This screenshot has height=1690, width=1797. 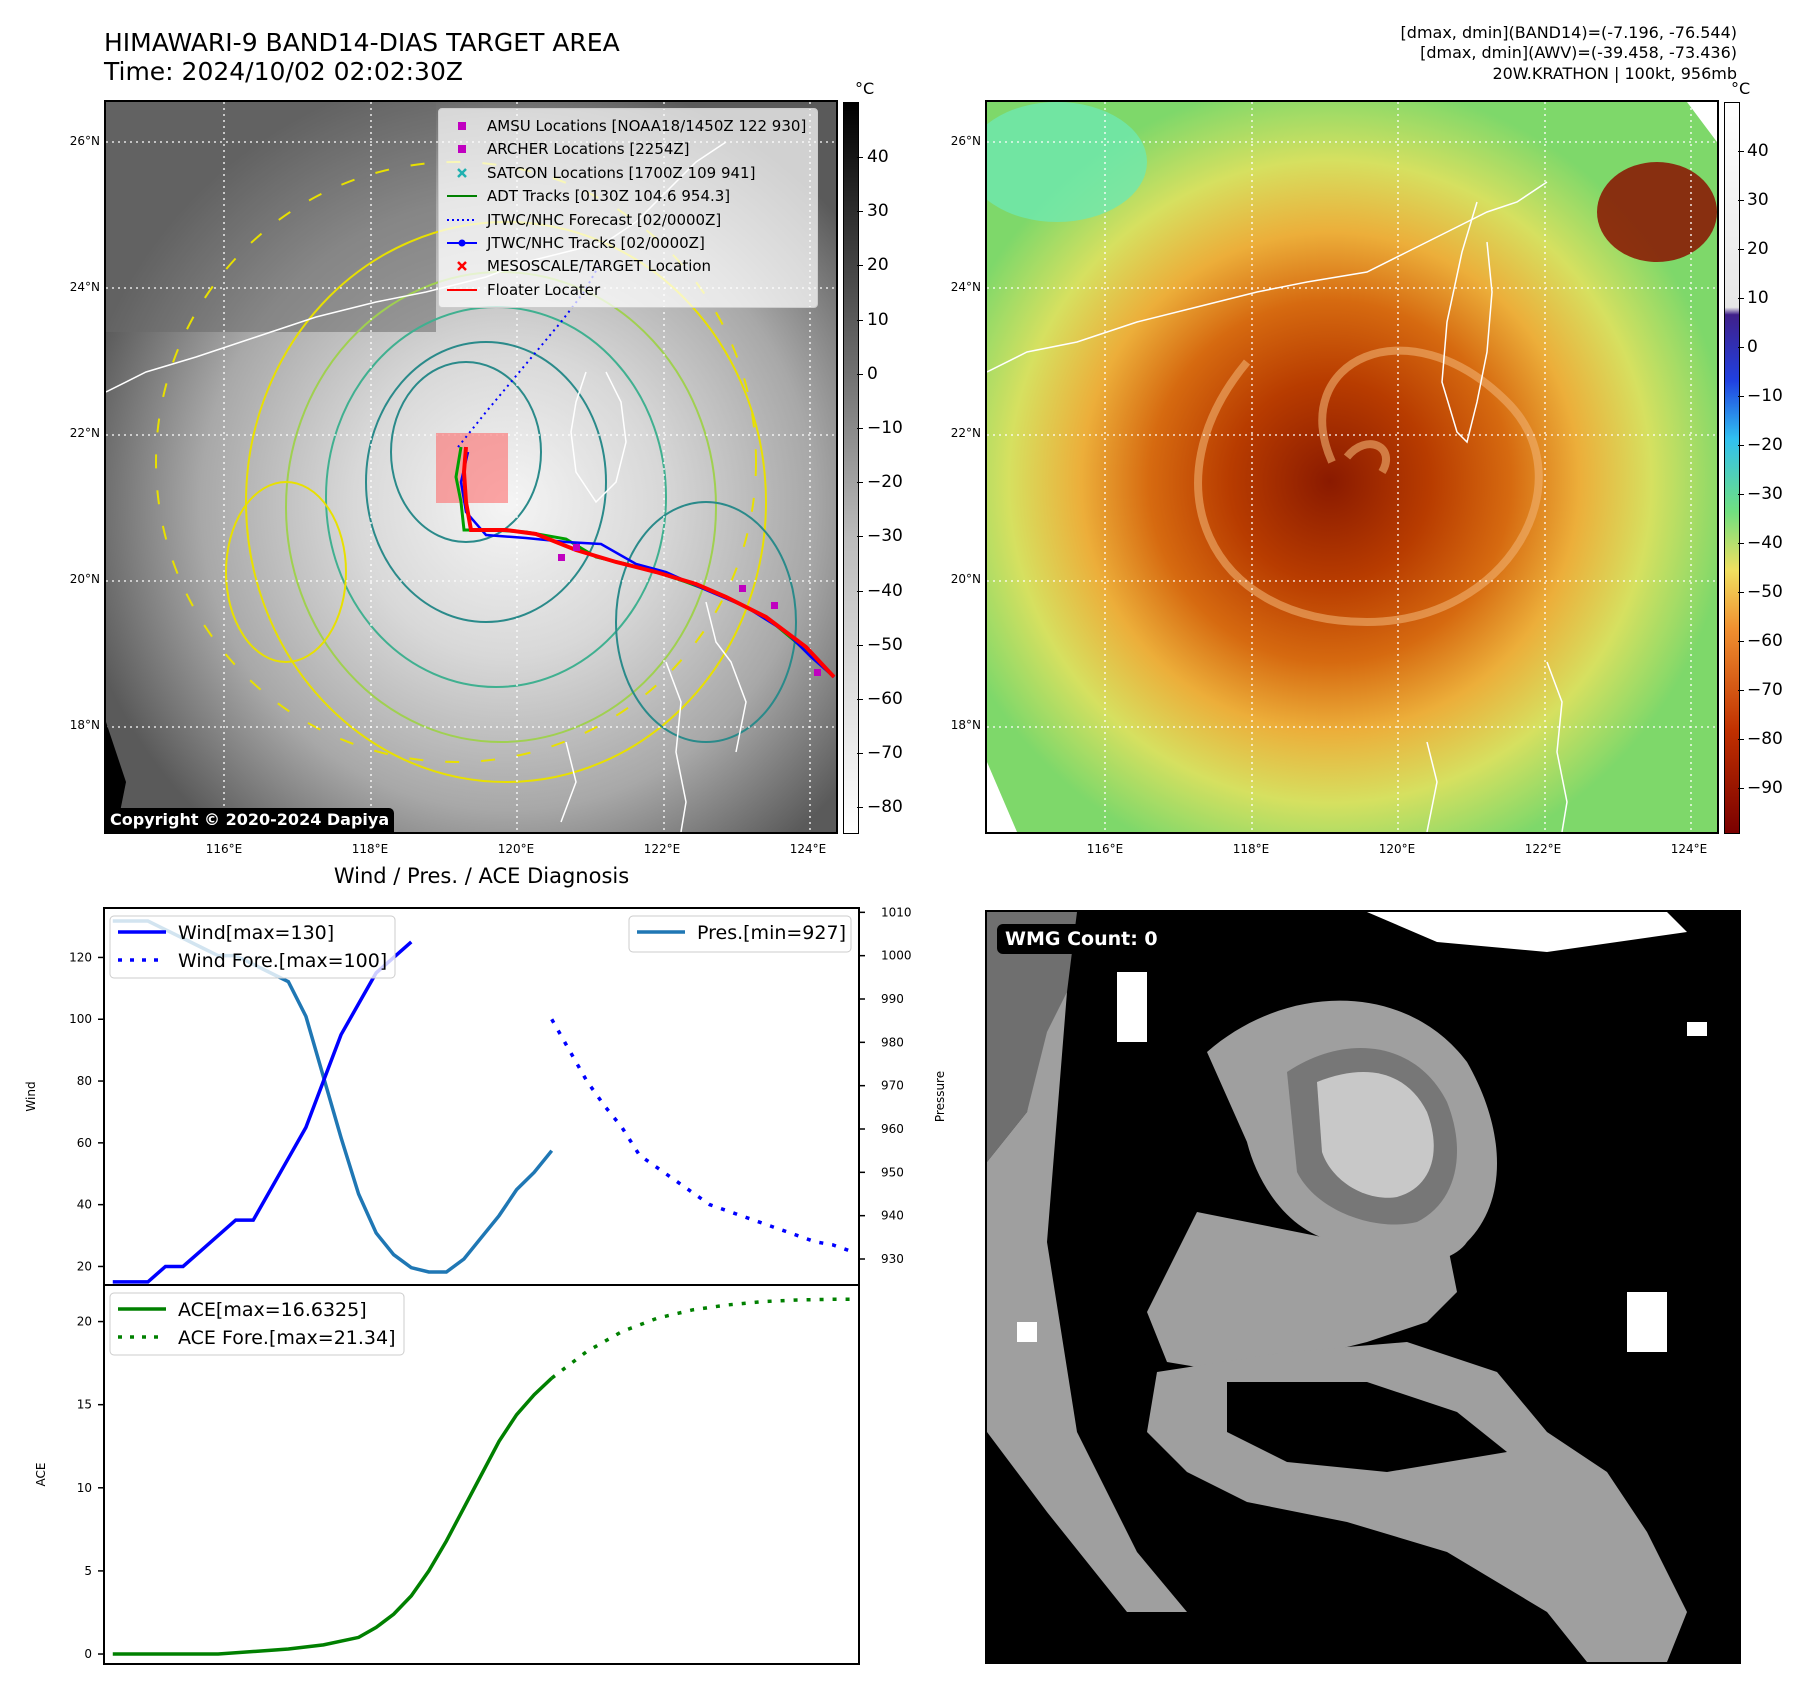 What do you see at coordinates (808, 849) in the screenshot?
I see `map-lon-label: 124°E` at bounding box center [808, 849].